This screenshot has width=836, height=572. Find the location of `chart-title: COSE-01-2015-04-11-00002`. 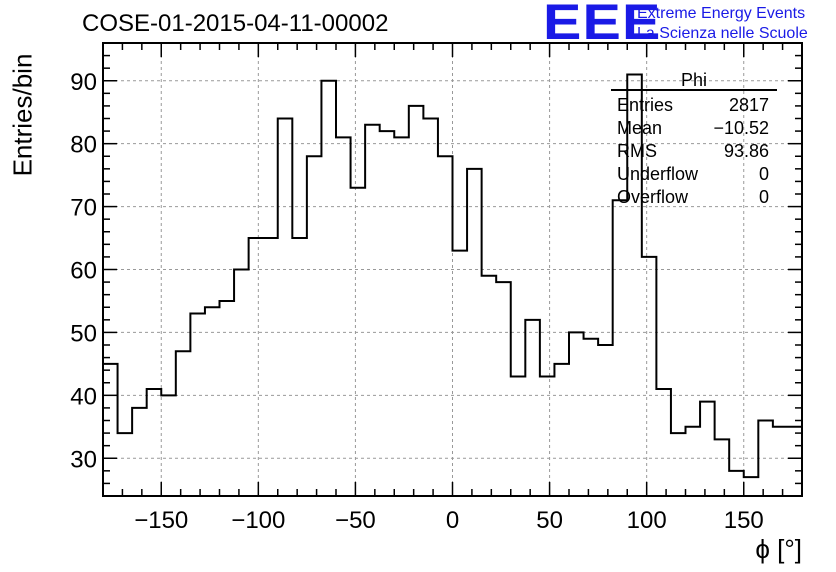

chart-title: COSE-01-2015-04-11-00002 is located at coordinates (235, 23).